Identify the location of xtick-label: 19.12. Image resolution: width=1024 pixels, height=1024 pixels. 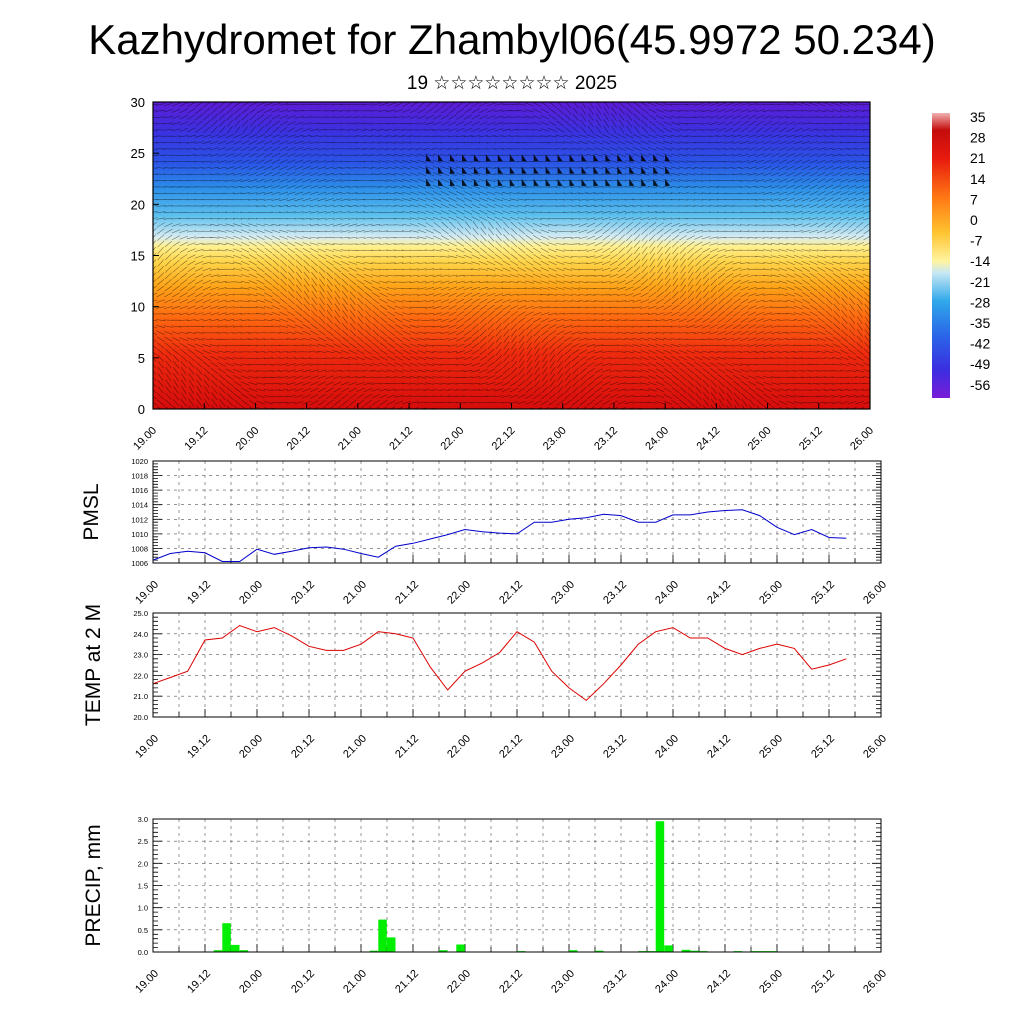
(199, 593).